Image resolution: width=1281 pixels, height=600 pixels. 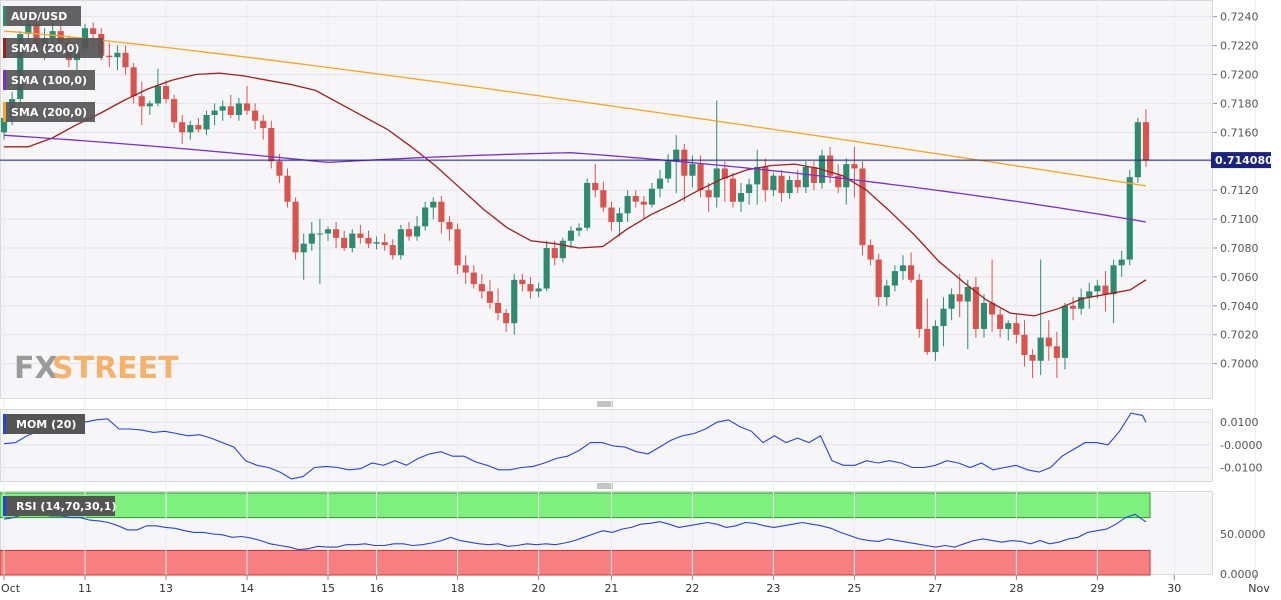 I want to click on legend-item: RSI (14,70,30,1), so click(x=59, y=506).